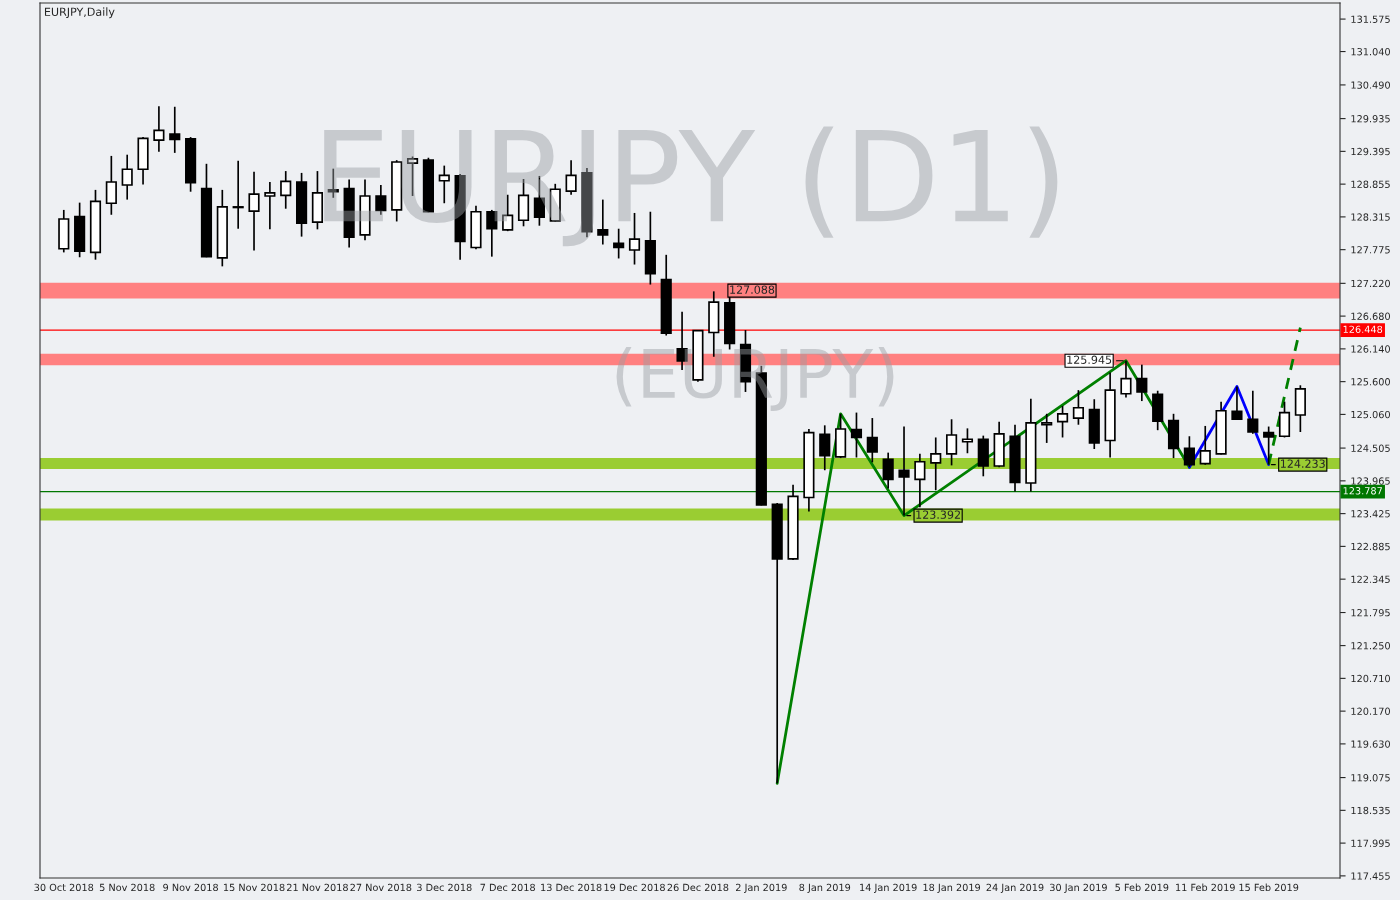 Image resolution: width=1400 pixels, height=900 pixels. What do you see at coordinates (1142, 887) in the screenshot?
I see `x-tick-label: 5 Feb 2019` at bounding box center [1142, 887].